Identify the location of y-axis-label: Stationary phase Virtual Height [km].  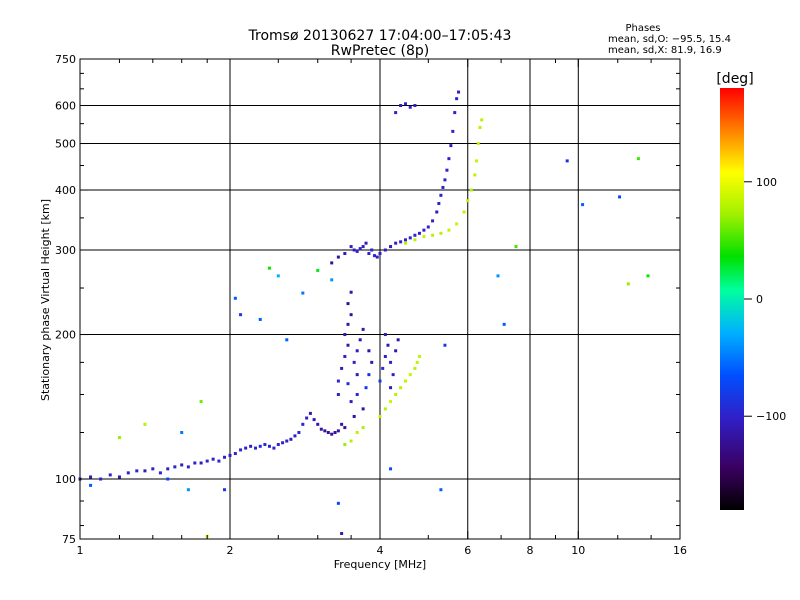
(45, 300).